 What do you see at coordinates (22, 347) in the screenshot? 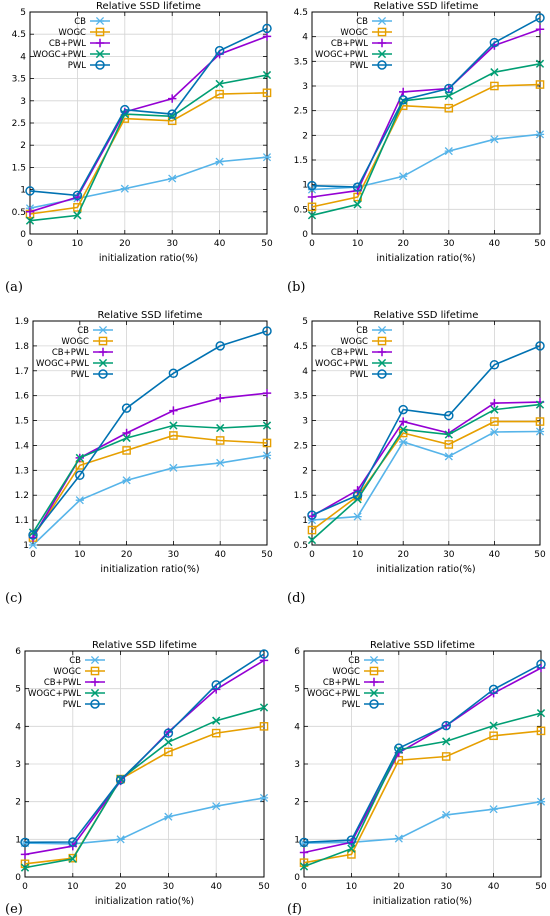
I see `y-tick-label: 1.8` at bounding box center [22, 347].